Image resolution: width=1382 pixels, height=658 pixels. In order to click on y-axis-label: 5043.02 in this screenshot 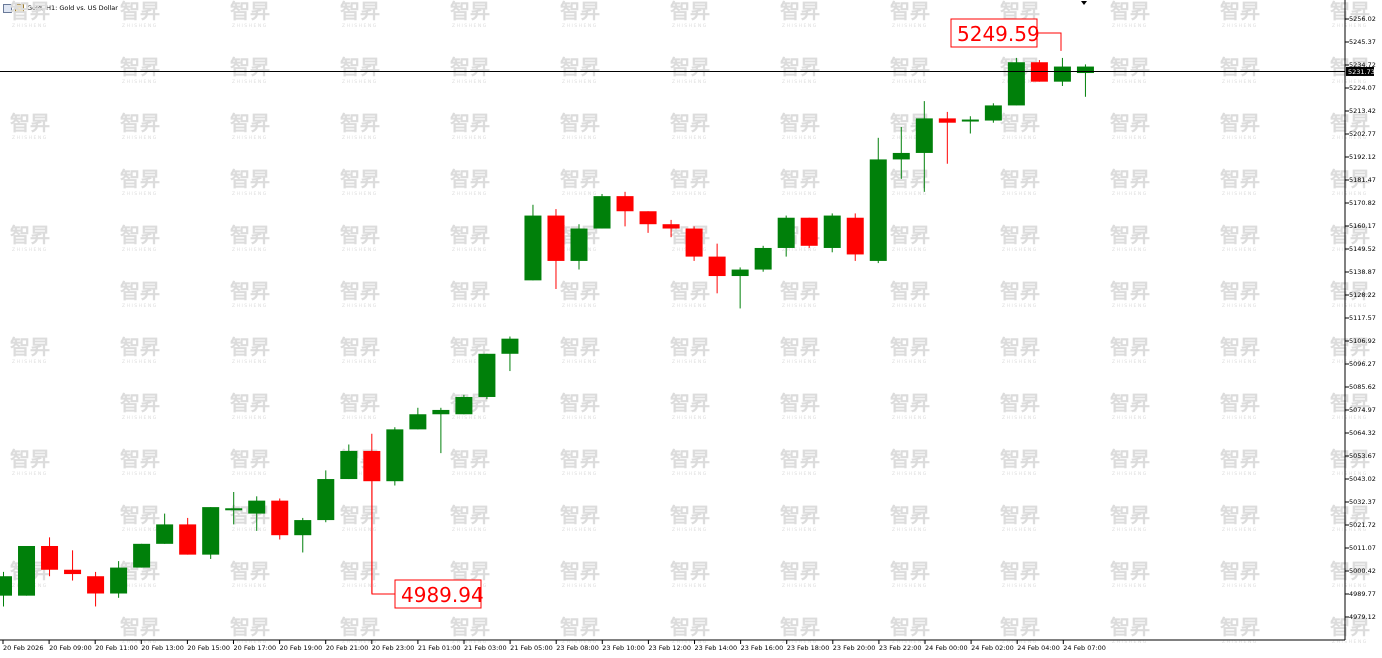, I will do `click(1362, 479)`.